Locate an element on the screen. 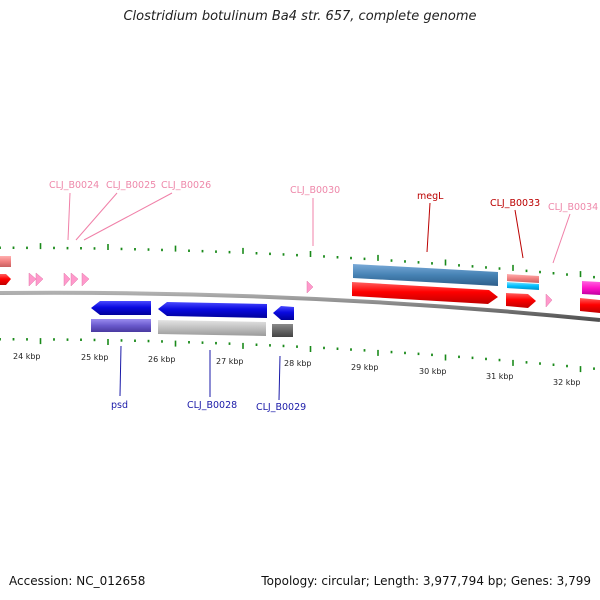 The image size is (600, 600). gene-arrow-clj-b0034 is located at coordinates (549, 300).